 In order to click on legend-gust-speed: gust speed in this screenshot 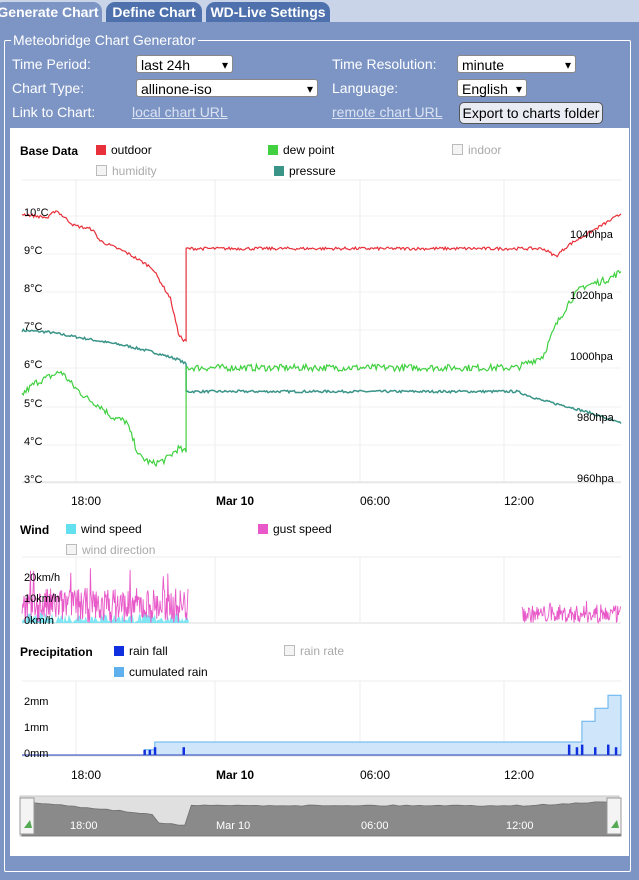, I will do `click(295, 529)`.